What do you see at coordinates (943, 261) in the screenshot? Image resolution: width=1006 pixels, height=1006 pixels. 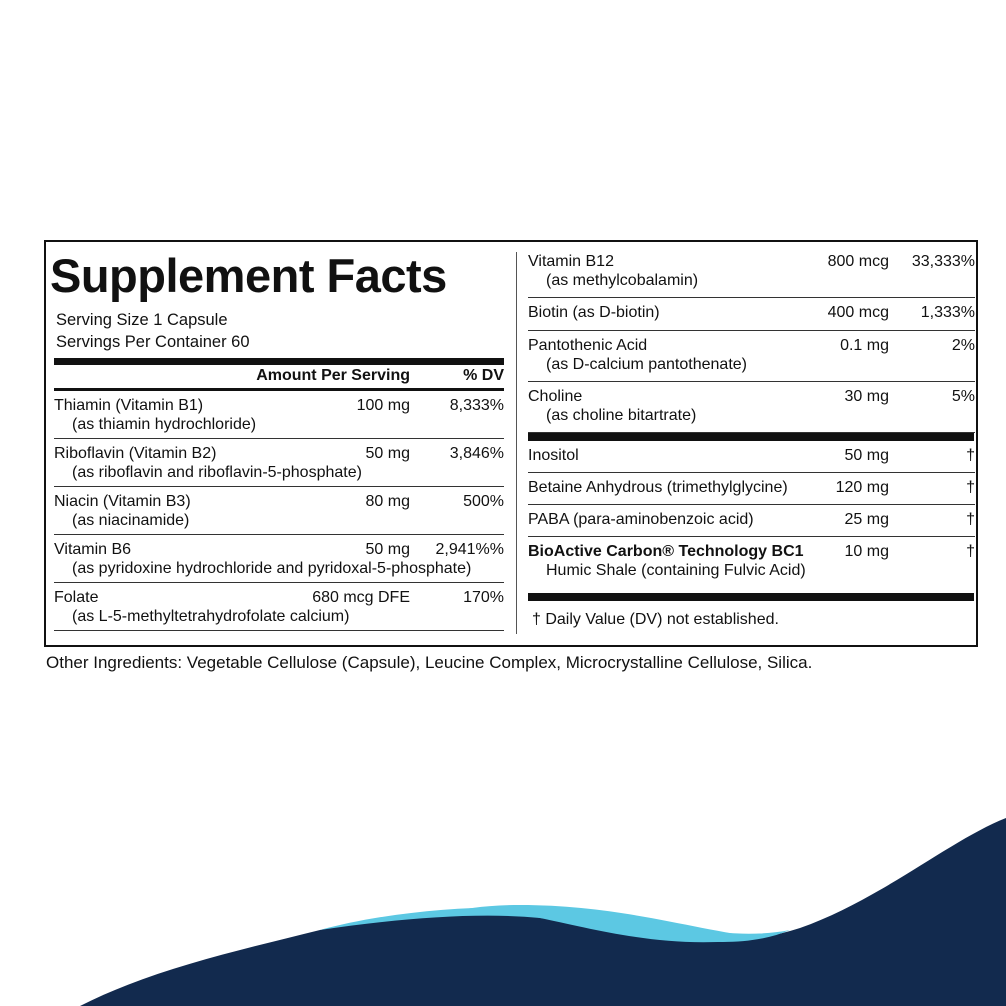 I see `daily-value: 33,333%` at bounding box center [943, 261].